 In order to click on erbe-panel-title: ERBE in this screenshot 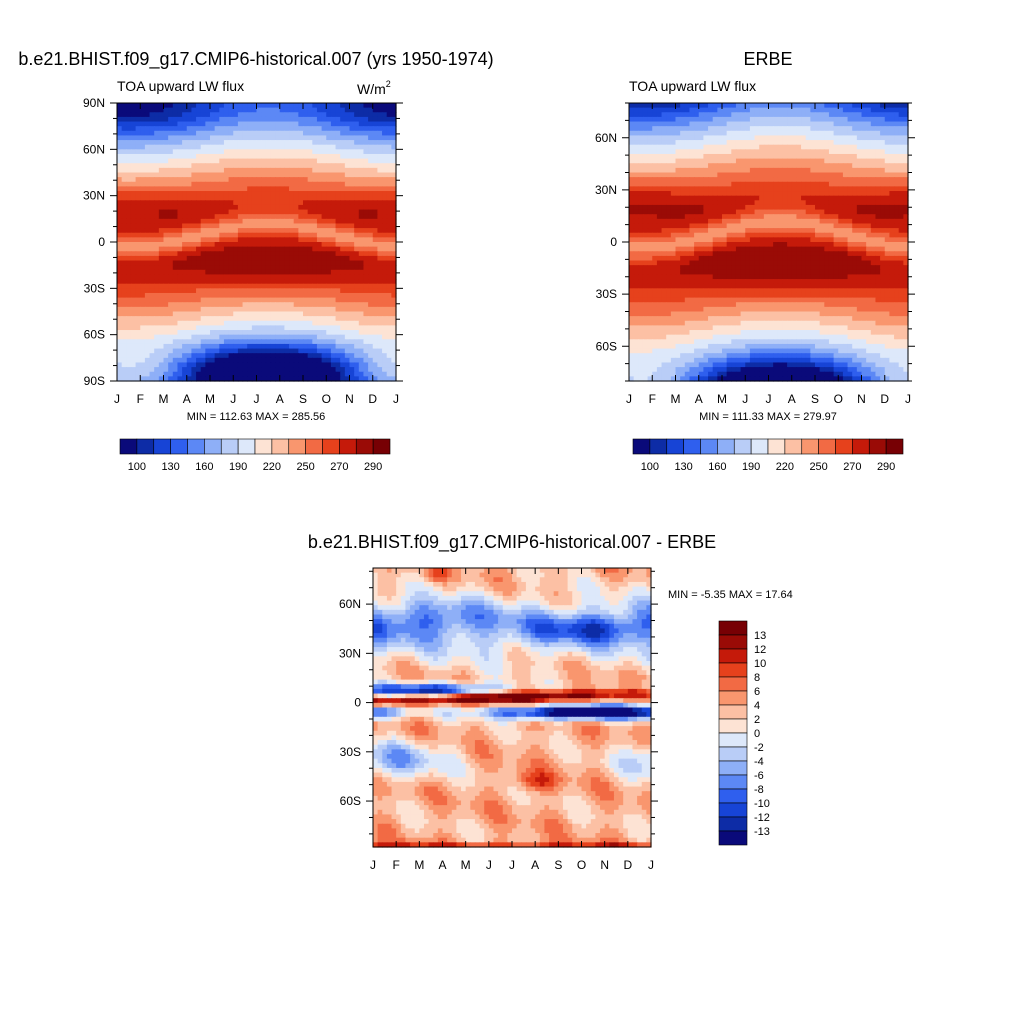, I will do `click(767, 59)`.